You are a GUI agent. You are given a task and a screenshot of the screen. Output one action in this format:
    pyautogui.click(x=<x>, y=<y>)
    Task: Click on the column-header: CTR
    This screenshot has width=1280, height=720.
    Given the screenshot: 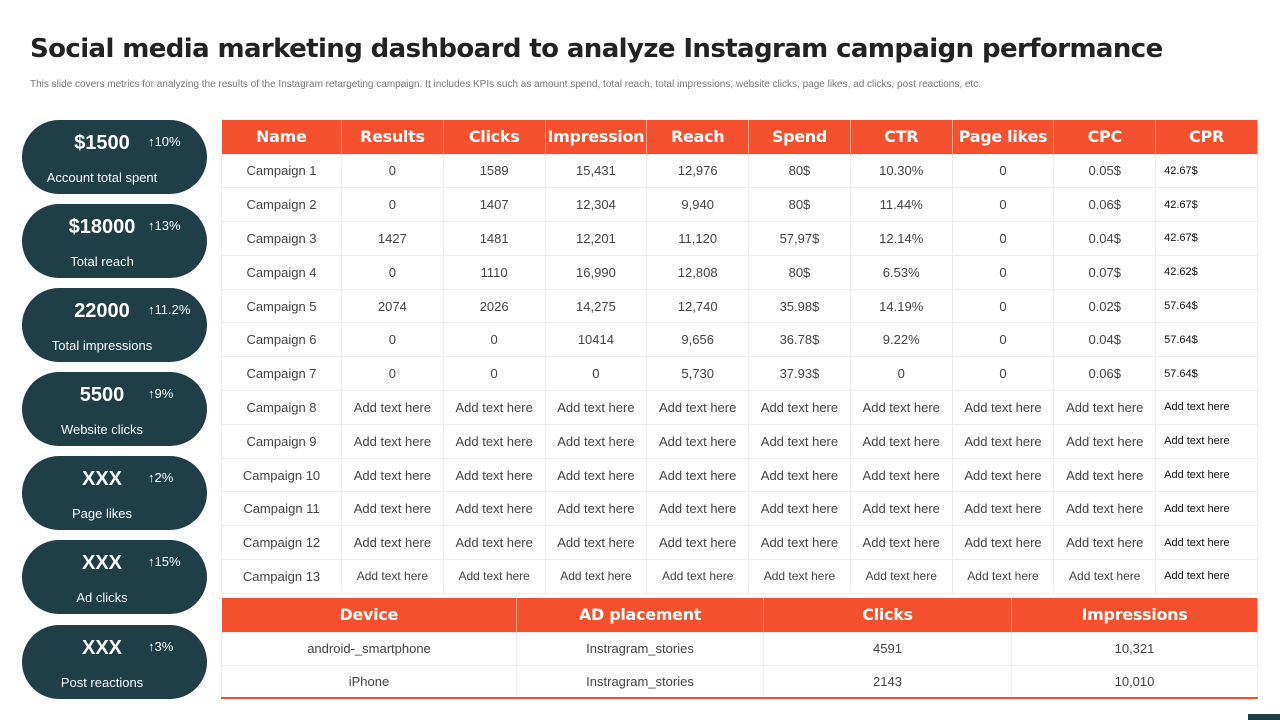 What is the action you would take?
    pyautogui.click(x=901, y=137)
    